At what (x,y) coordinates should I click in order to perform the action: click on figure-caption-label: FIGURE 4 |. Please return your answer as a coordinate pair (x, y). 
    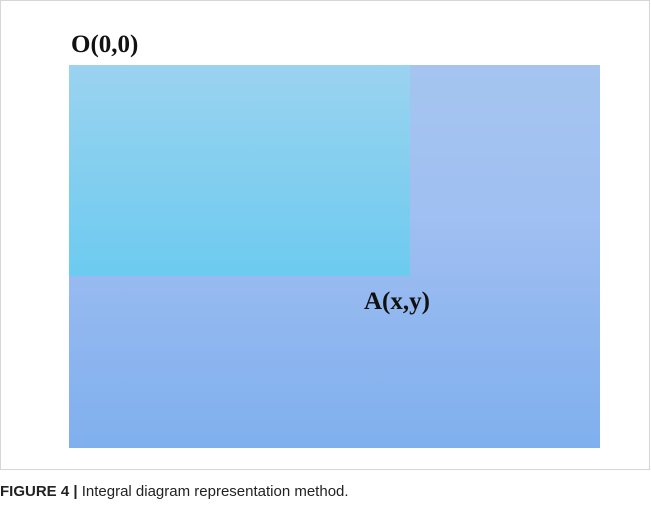
    Looking at the image, I should click on (39, 491).